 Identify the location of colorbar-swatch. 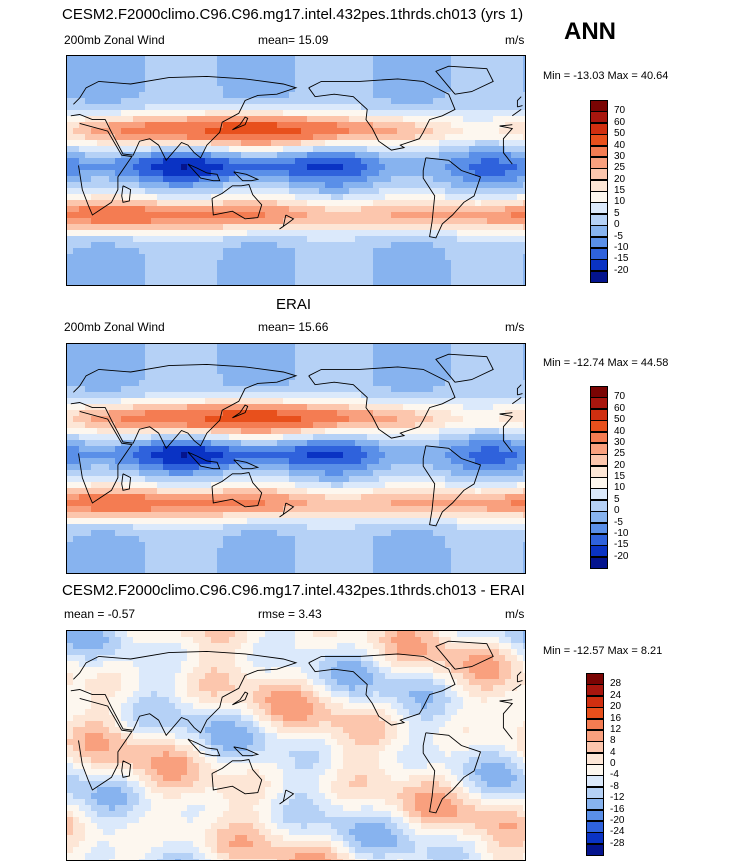
(599, 151).